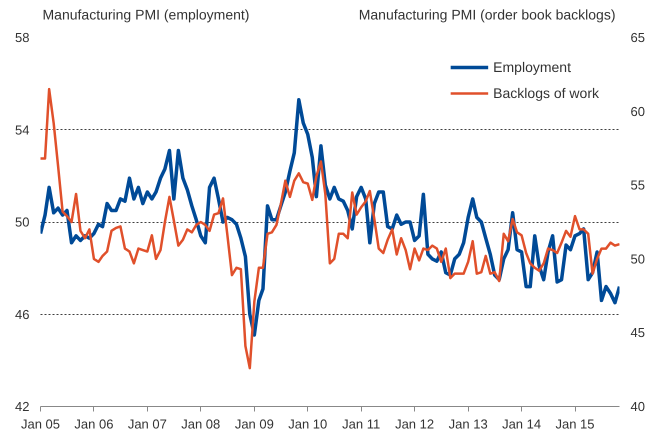 The width and height of the screenshot is (655, 434). Describe the element at coordinates (22, 130) in the screenshot. I see `y-tick-label: 54` at that location.